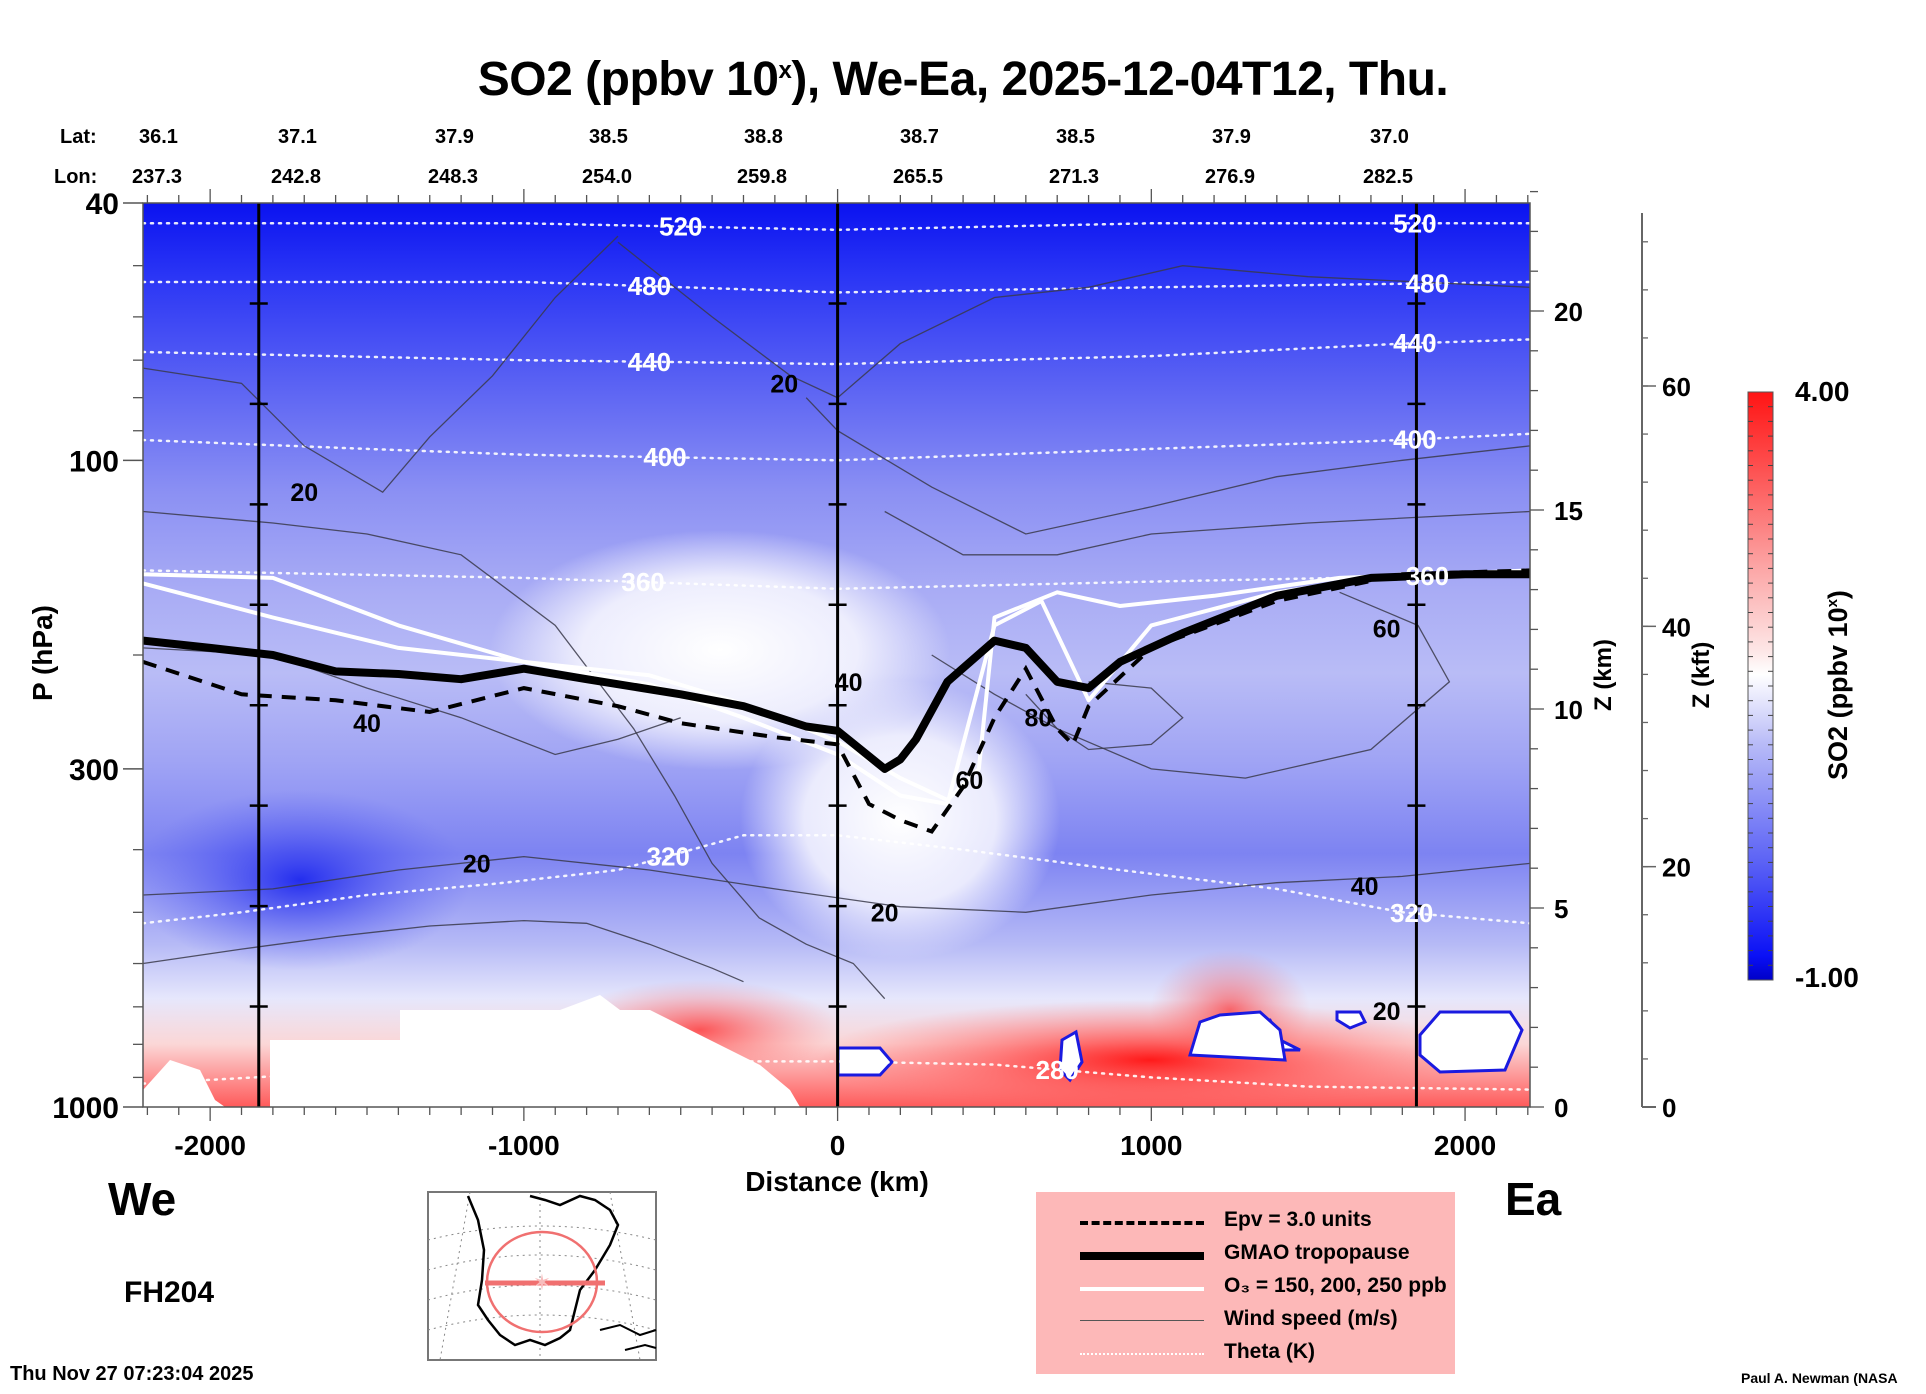 The height and width of the screenshot is (1394, 1926). Describe the element at coordinates (1311, 1318) in the screenshot. I see `legend-label: Wind speed (m/s)` at that location.